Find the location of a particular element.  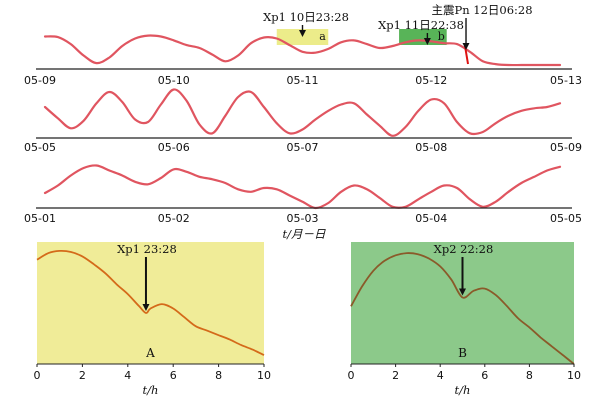

strip-2: 05-05 05-06 05-07 05-08 05-09 is located at coordinates (303, 121).